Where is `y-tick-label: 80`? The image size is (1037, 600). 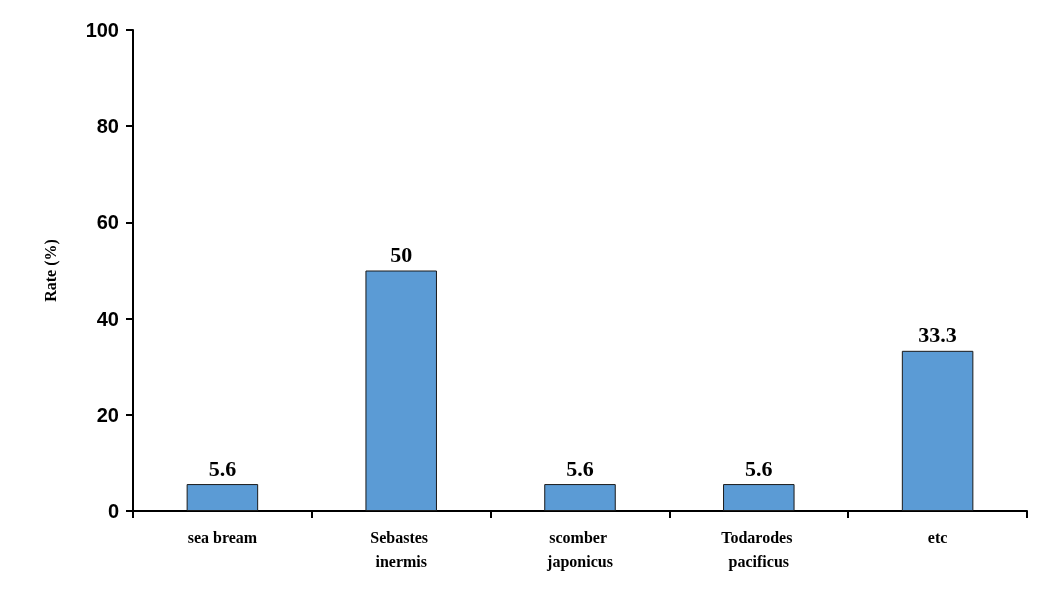
y-tick-label: 80 is located at coordinates (107, 126).